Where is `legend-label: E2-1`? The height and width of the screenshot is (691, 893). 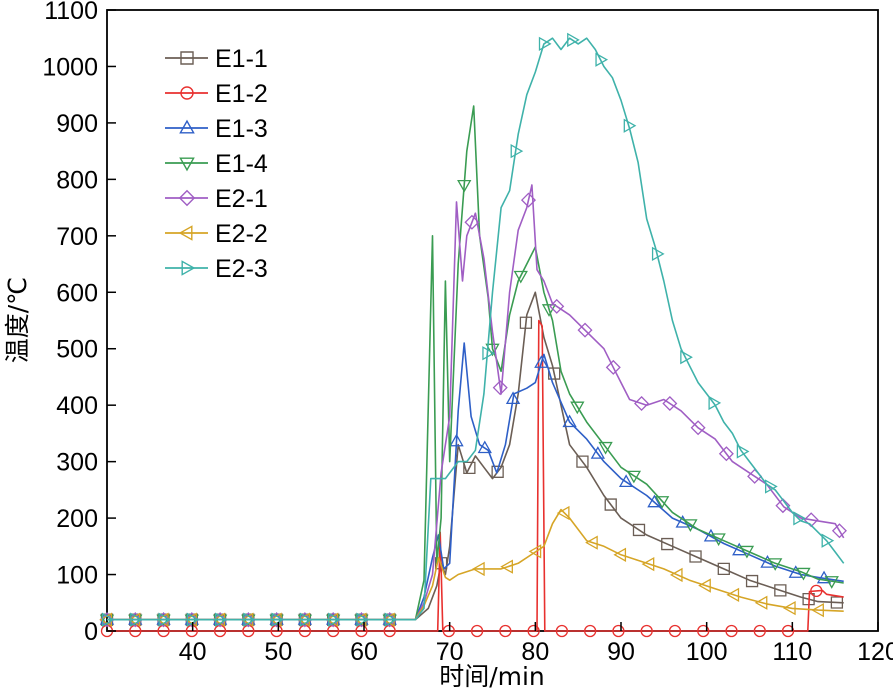
legend-label: E2-1 is located at coordinates (241, 199).